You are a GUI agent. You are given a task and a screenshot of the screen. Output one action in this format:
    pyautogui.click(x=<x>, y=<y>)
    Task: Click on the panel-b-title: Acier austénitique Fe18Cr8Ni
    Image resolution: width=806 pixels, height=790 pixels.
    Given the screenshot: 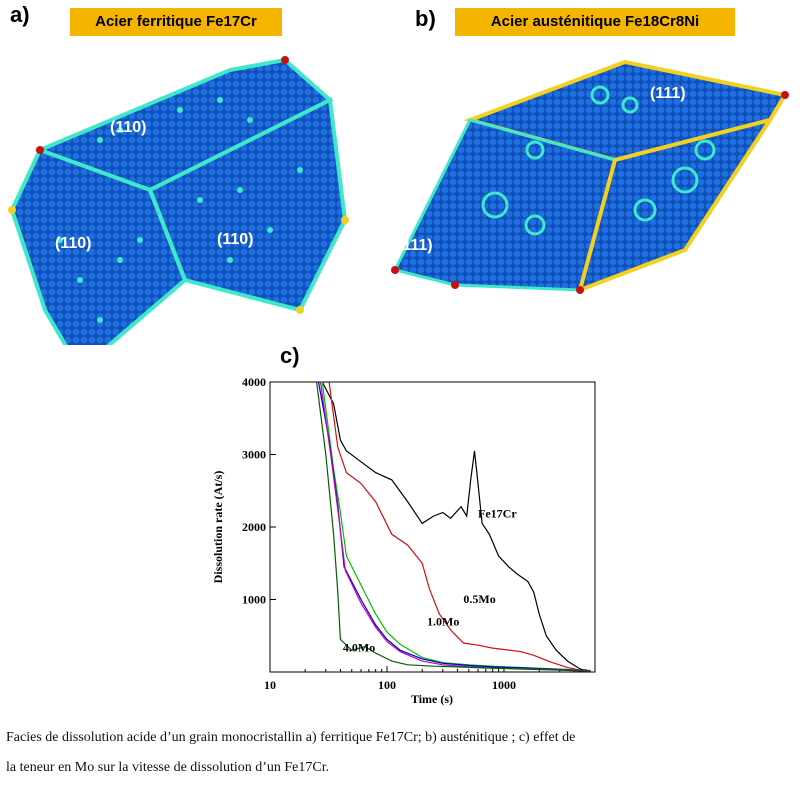 What is the action you would take?
    pyautogui.click(x=595, y=22)
    